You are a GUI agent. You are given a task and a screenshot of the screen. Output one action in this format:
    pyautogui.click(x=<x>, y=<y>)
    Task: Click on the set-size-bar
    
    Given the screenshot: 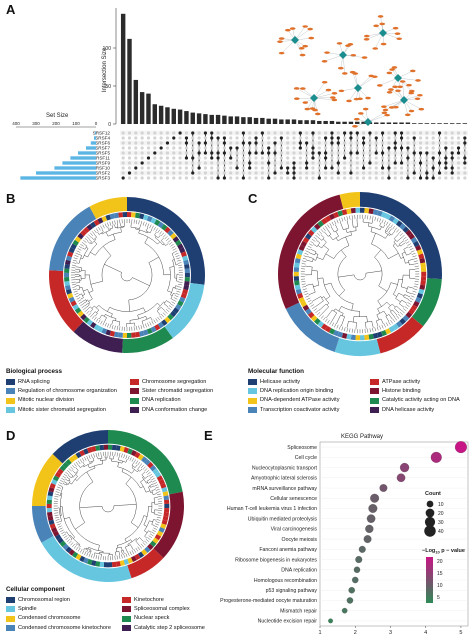 What is the action you would take?
    pyautogui.click(x=66, y=173)
    